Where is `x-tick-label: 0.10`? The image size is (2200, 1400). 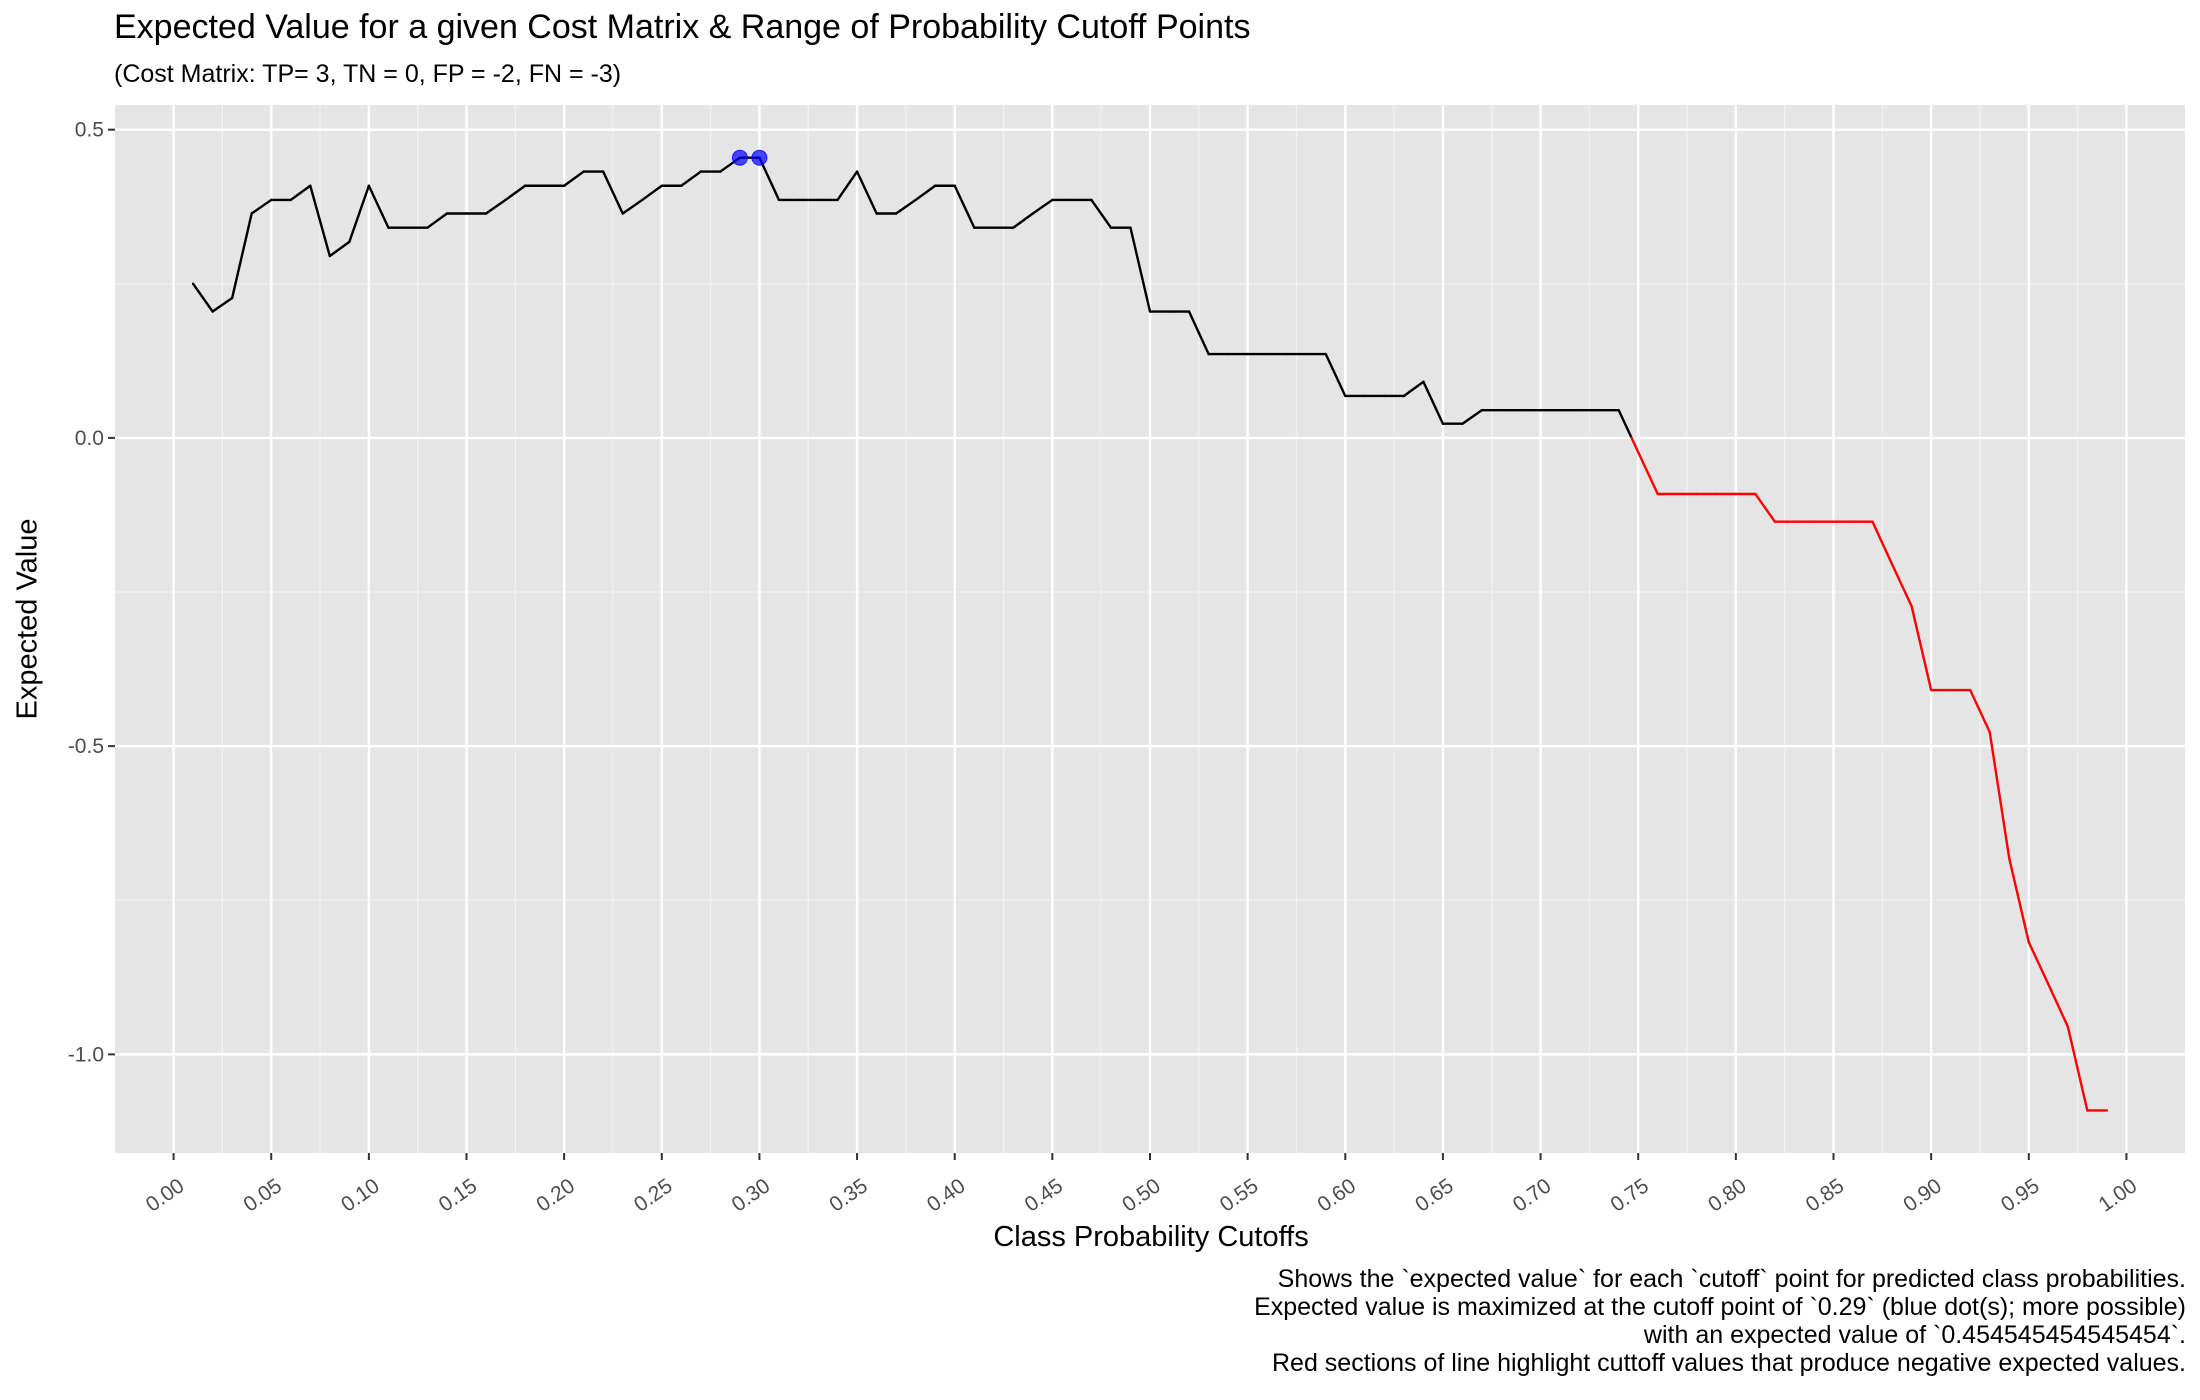 x-tick-label: 0.10 is located at coordinates (360, 1195).